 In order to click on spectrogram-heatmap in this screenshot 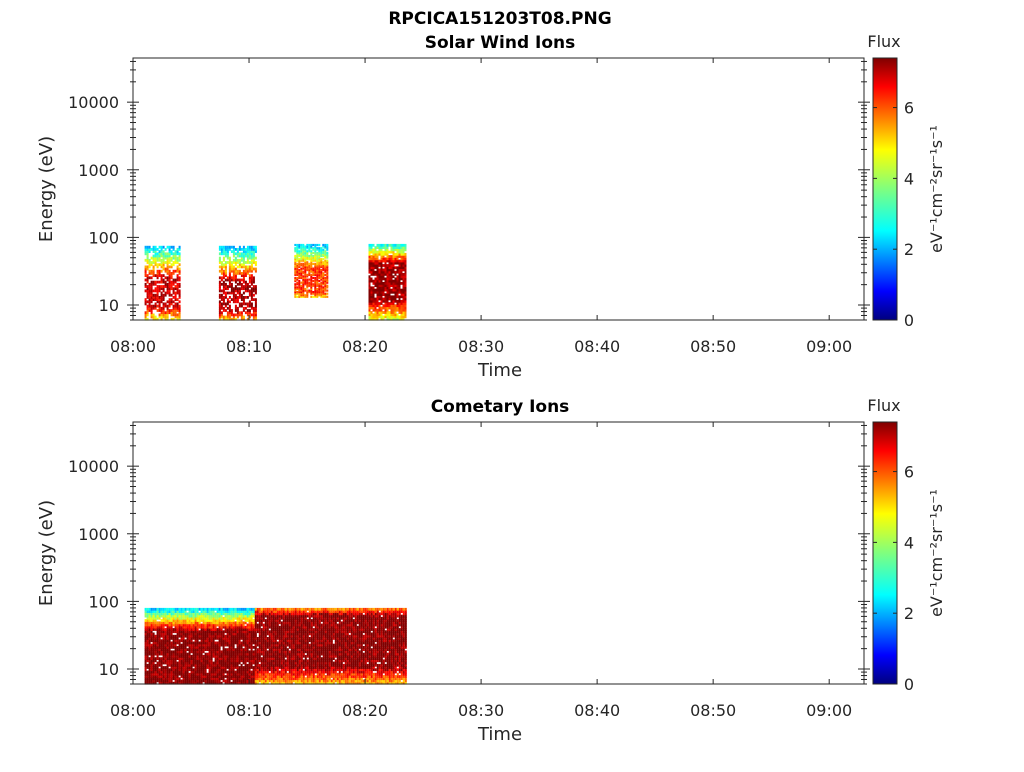, I will do `click(276, 646)`.